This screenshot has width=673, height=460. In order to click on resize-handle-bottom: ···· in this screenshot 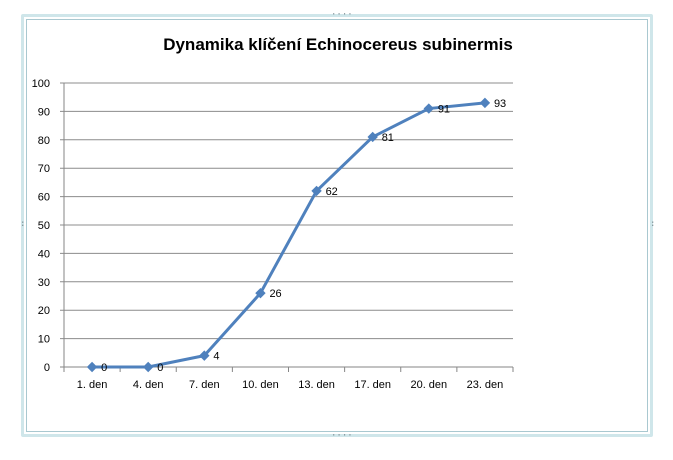, I will do `click(342, 436)`.